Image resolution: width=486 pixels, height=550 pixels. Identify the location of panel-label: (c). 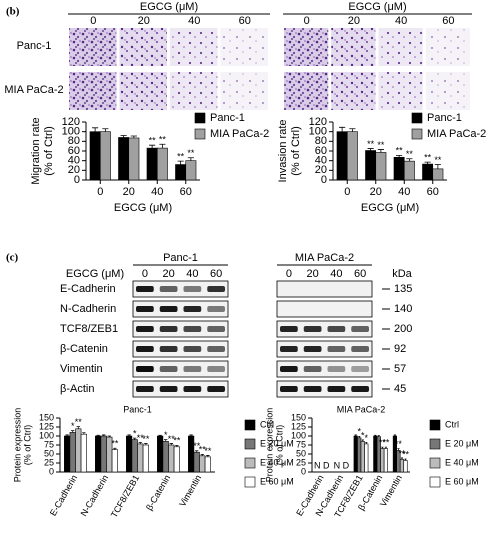
(12, 258).